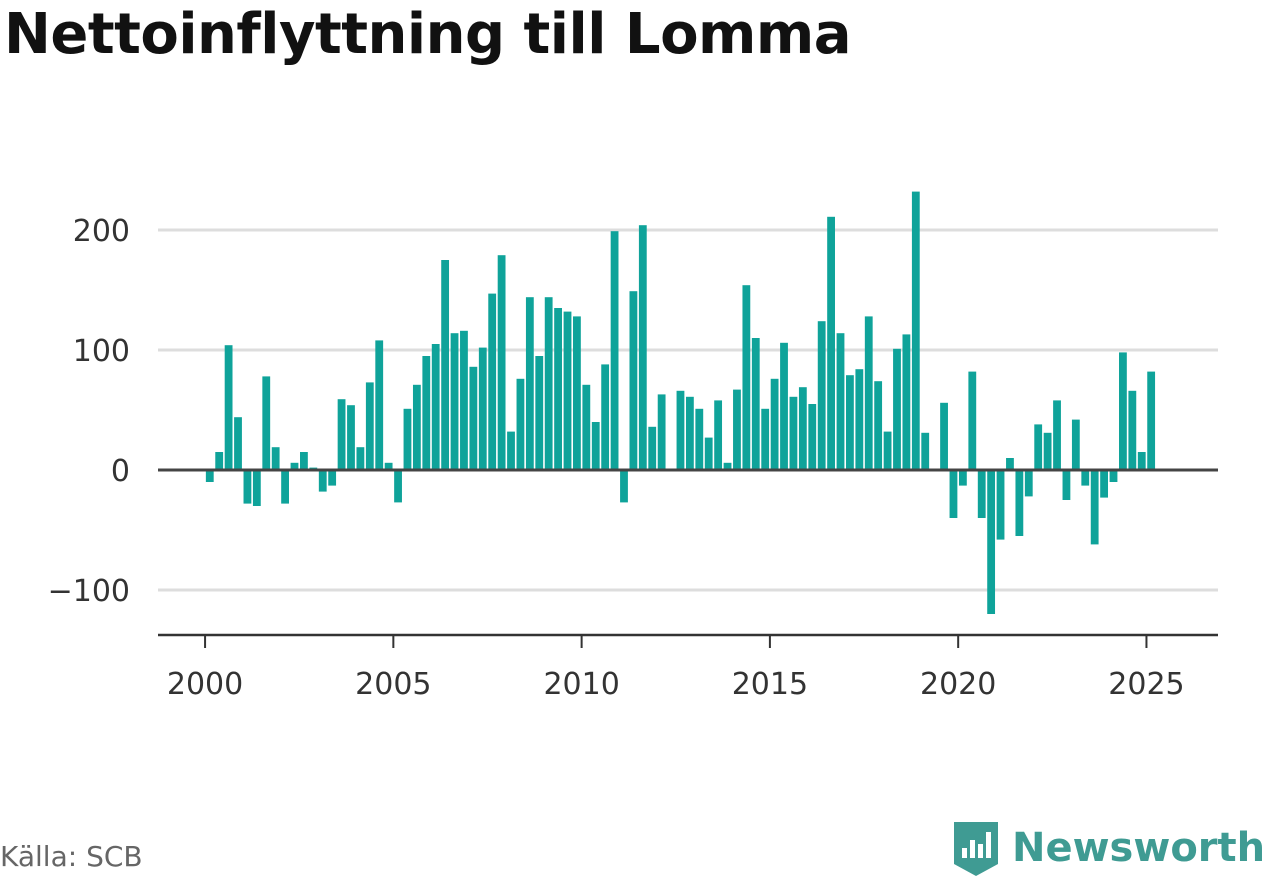 The image size is (1262, 879). I want to click on x-tick-label: 2020, so click(958, 684).